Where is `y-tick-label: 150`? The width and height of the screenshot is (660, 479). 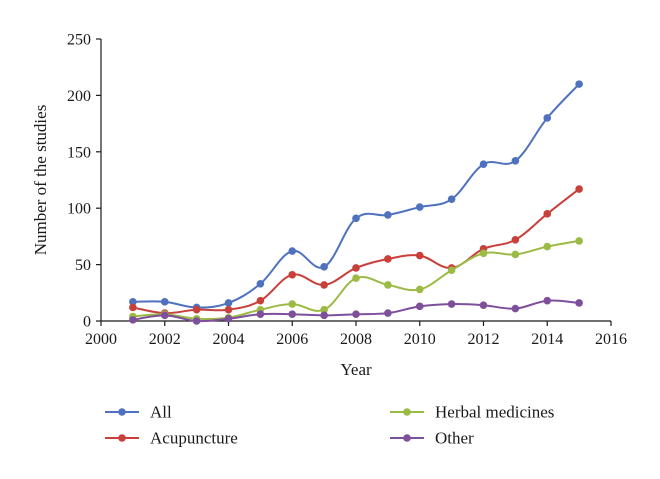
y-tick-label: 150 is located at coordinates (79, 152).